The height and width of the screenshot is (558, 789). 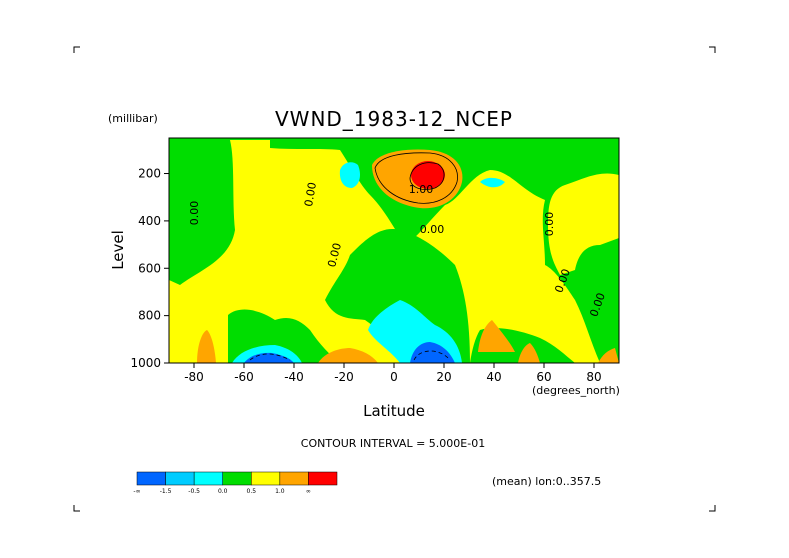 I want to click on crop-mark-top-right, so click(x=712, y=49).